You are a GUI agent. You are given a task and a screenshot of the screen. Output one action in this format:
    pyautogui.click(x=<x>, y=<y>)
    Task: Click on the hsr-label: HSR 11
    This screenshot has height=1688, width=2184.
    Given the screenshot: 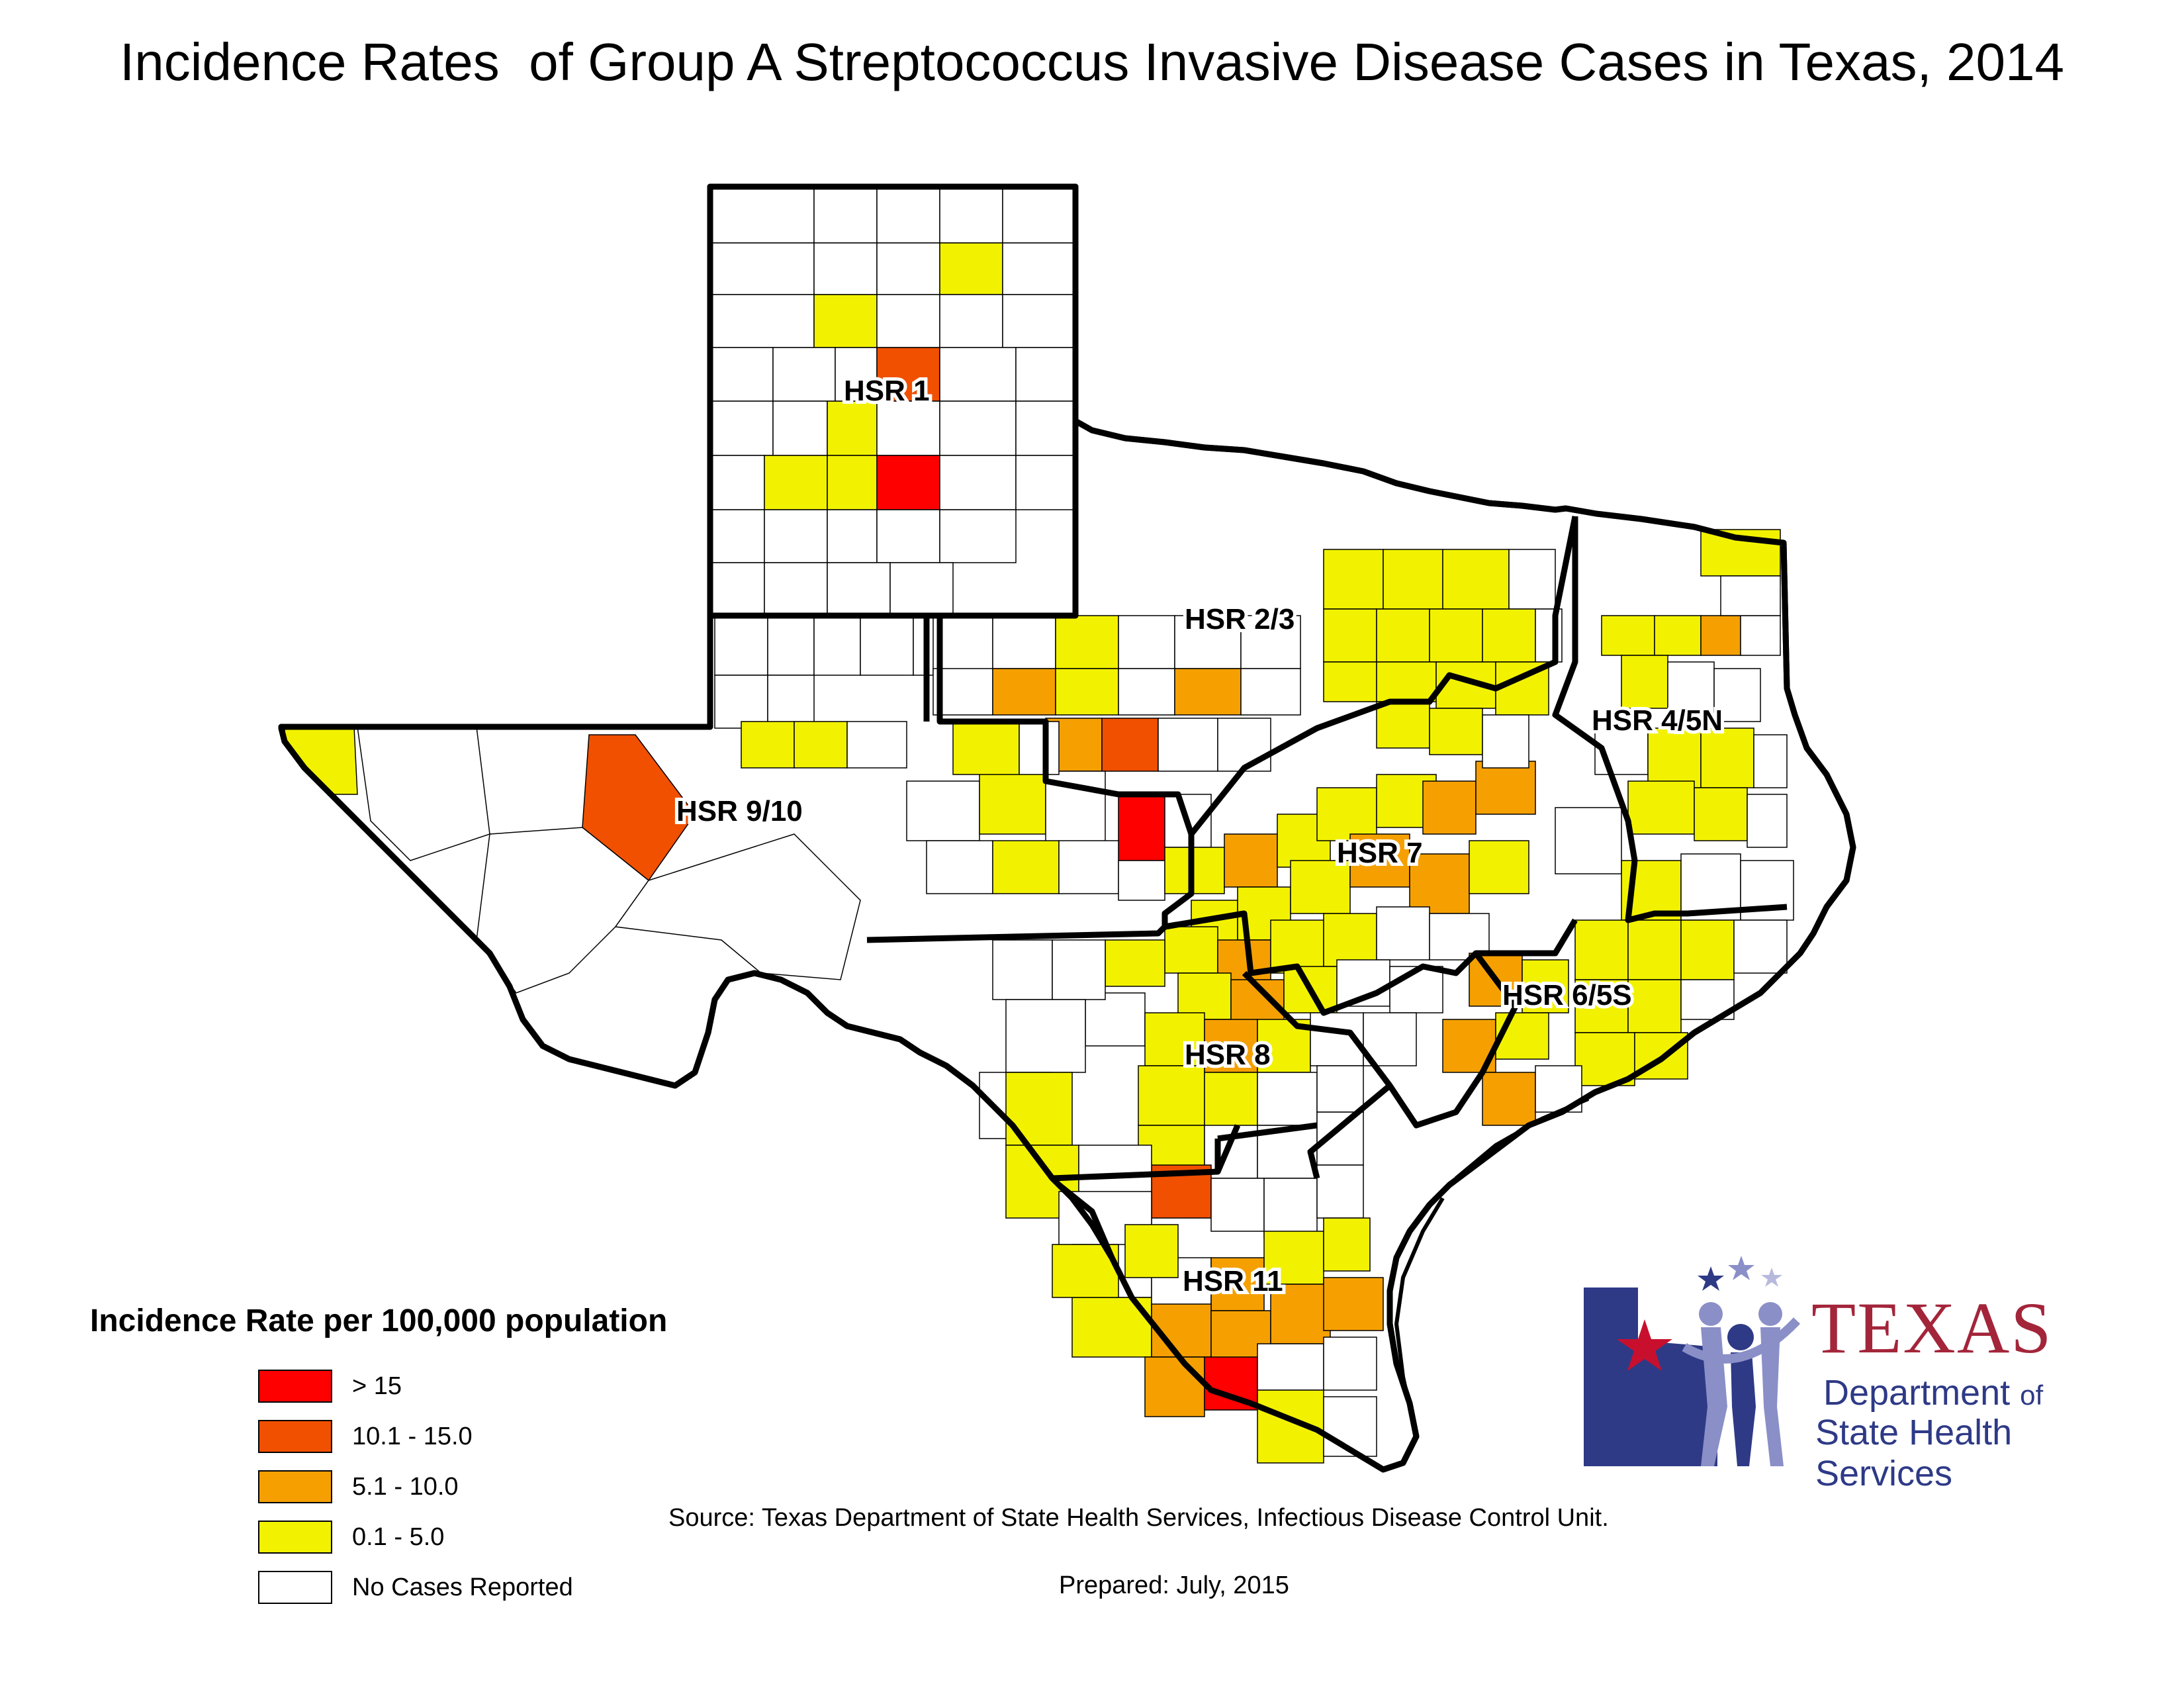 What is the action you would take?
    pyautogui.click(x=1233, y=1281)
    